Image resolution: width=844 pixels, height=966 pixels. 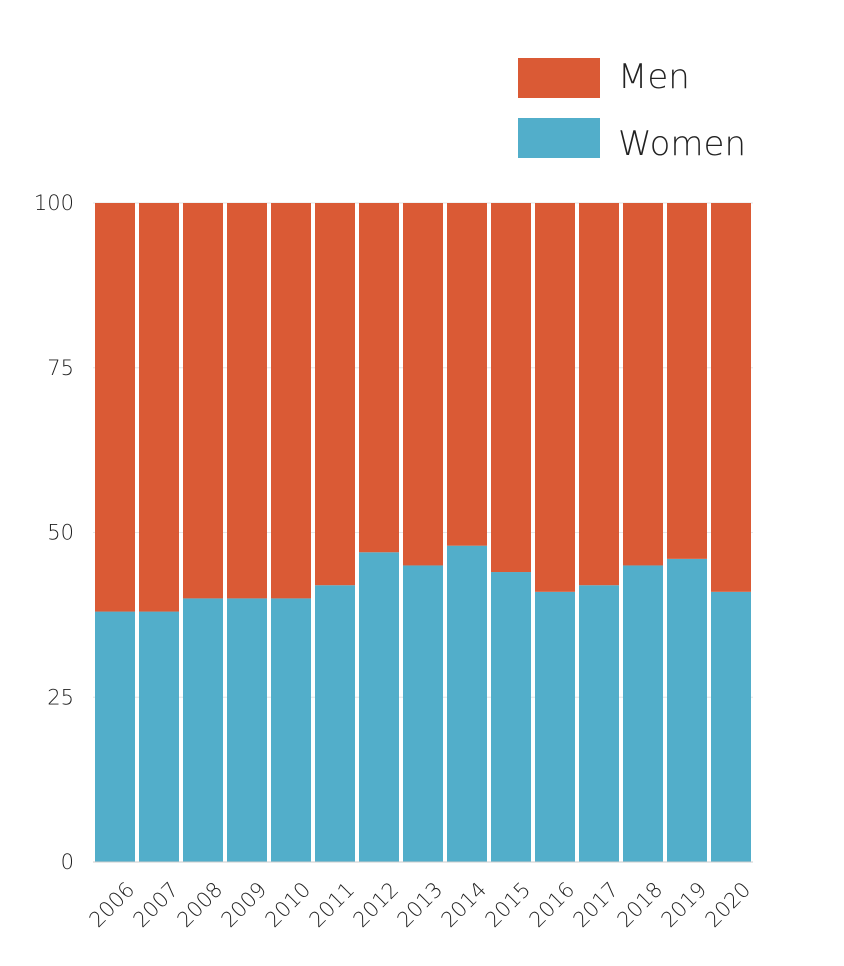 I want to click on x-tick-label-2018: 2018, so click(x=640, y=904).